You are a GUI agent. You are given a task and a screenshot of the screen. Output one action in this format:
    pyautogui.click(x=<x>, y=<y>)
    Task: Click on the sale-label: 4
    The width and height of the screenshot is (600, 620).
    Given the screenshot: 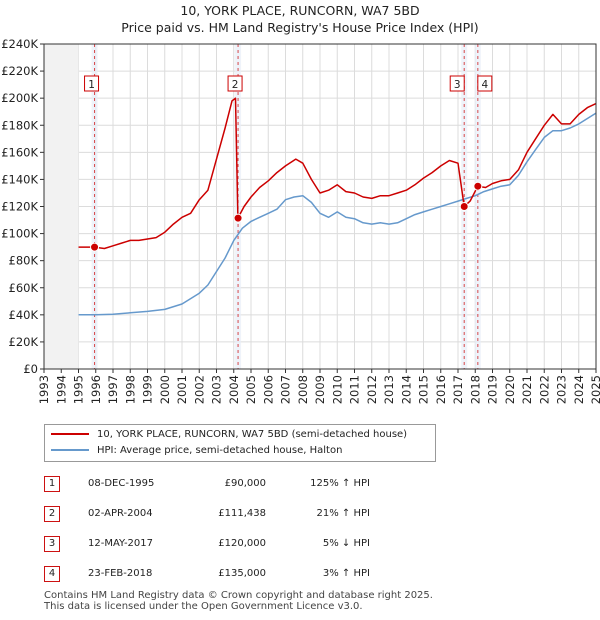 What is the action you would take?
    pyautogui.click(x=484, y=85)
    